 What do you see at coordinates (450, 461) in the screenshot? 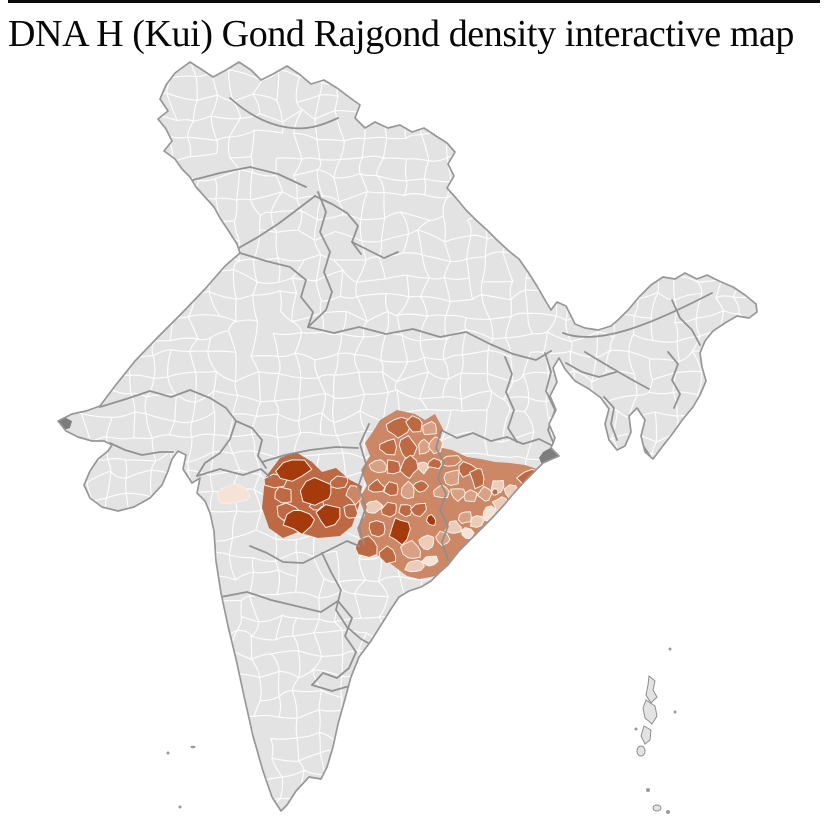
I see `district-cell-l3` at bounding box center [450, 461].